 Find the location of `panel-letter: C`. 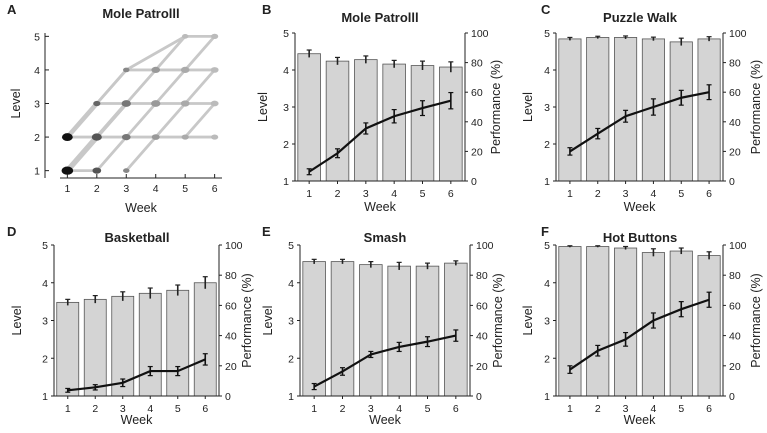

panel-letter: C is located at coordinates (546, 9).